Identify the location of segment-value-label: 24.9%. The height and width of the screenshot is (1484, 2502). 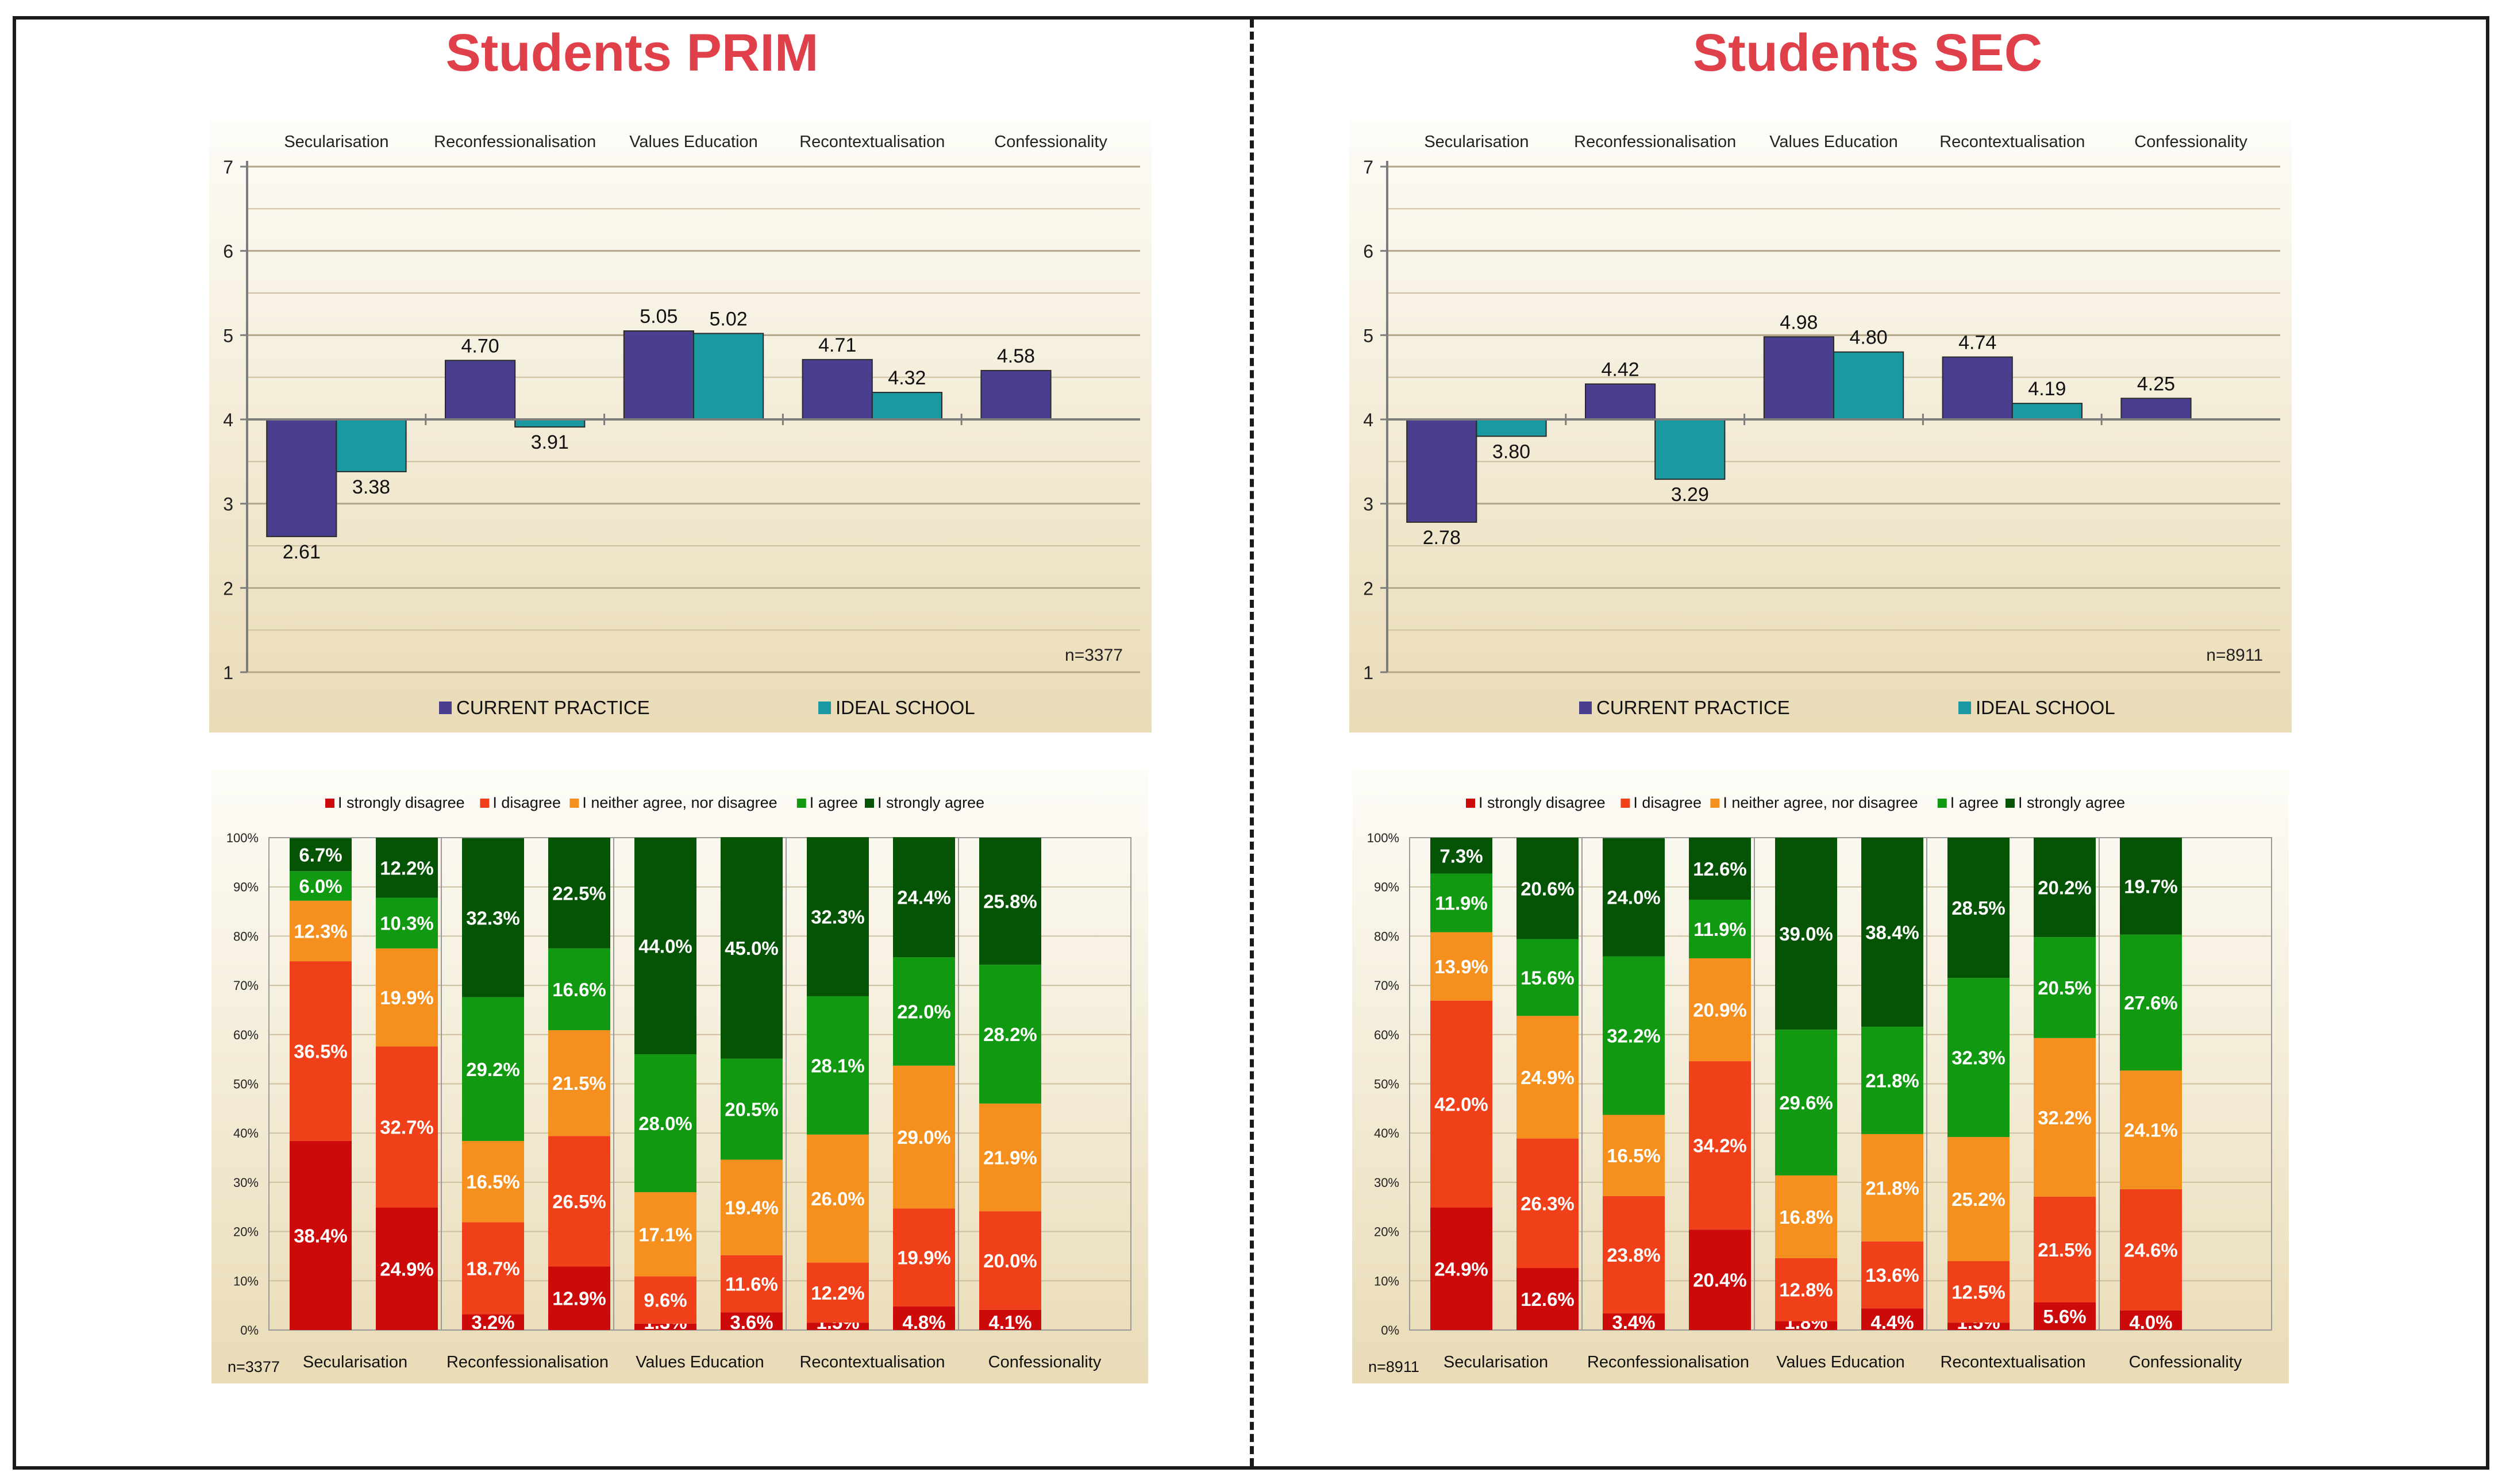
(1548, 1077).